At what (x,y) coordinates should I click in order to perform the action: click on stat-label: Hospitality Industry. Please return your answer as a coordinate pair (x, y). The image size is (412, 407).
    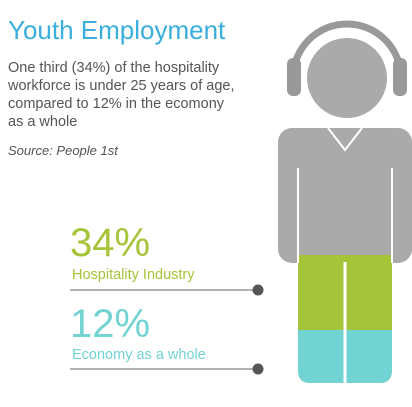
    Looking at the image, I should click on (133, 275).